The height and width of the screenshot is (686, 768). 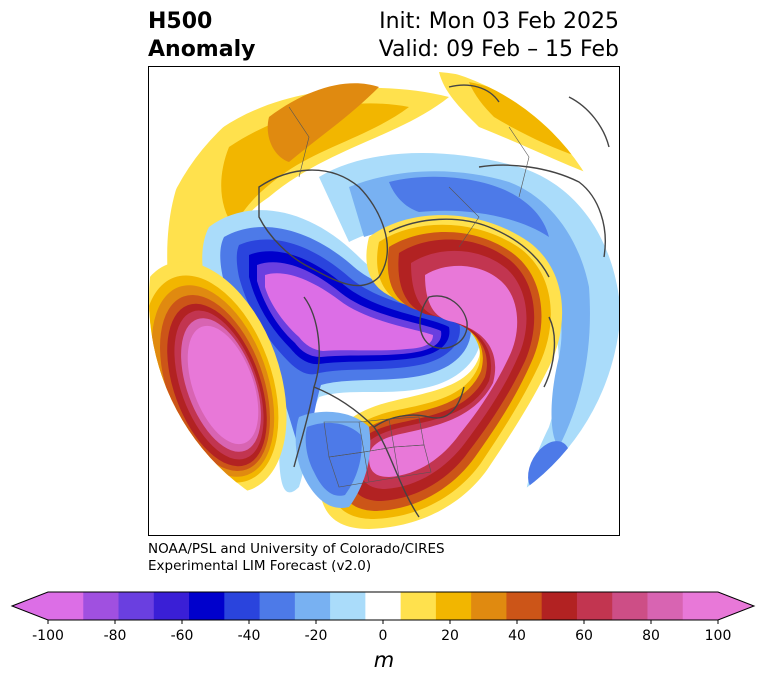 What do you see at coordinates (384, 660) in the screenshot?
I see `colorbar-unit: m` at bounding box center [384, 660].